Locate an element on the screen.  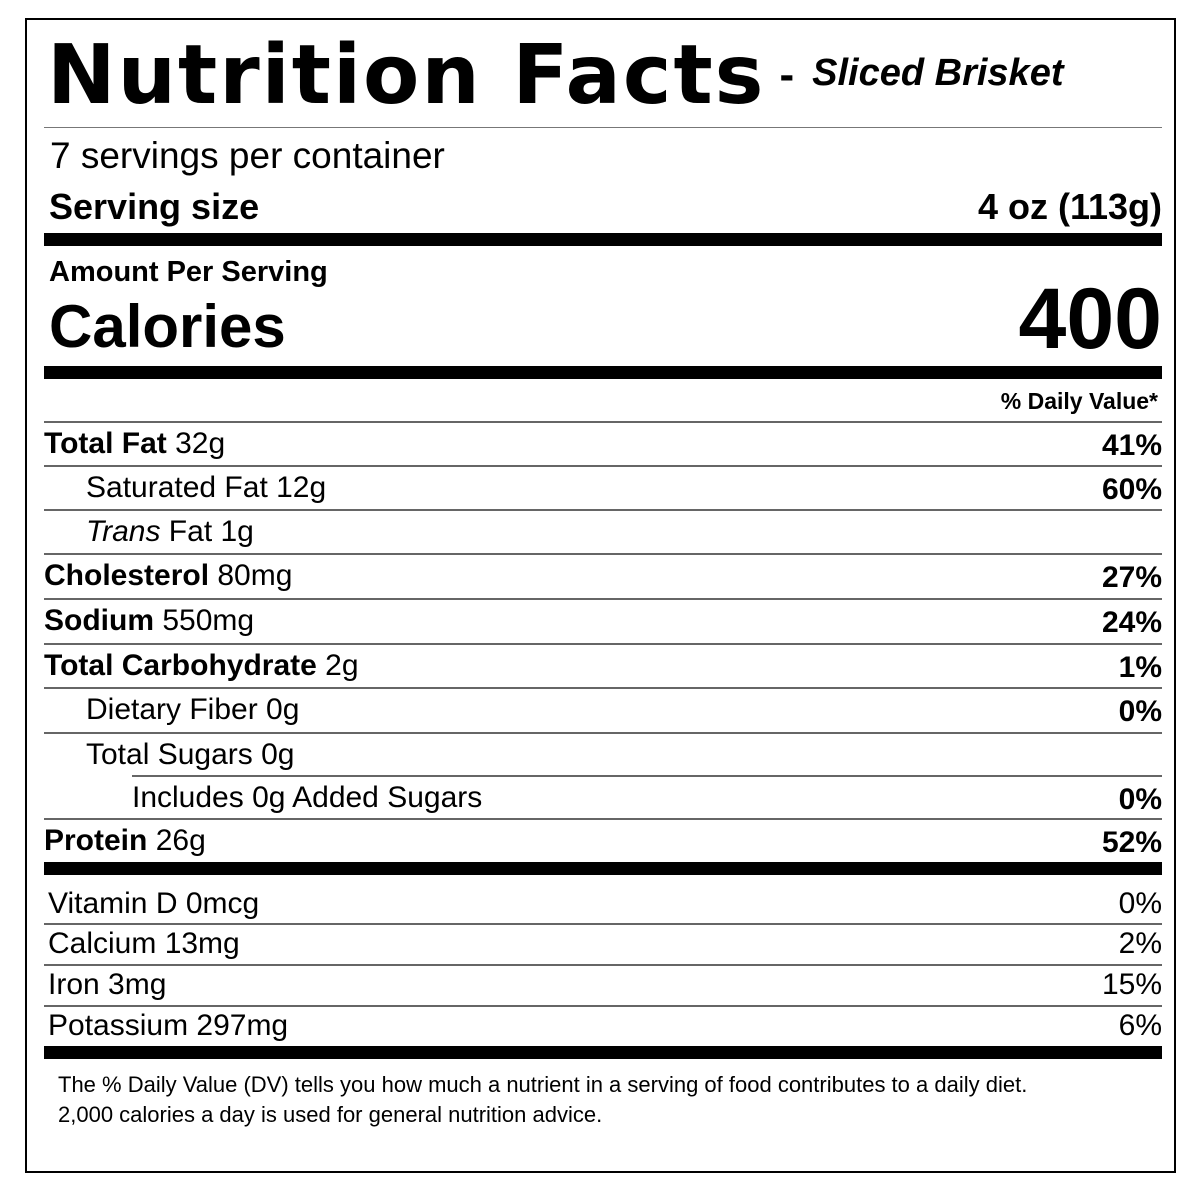
nutrient-row: Trans Fat 1g is located at coordinates (603, 531).